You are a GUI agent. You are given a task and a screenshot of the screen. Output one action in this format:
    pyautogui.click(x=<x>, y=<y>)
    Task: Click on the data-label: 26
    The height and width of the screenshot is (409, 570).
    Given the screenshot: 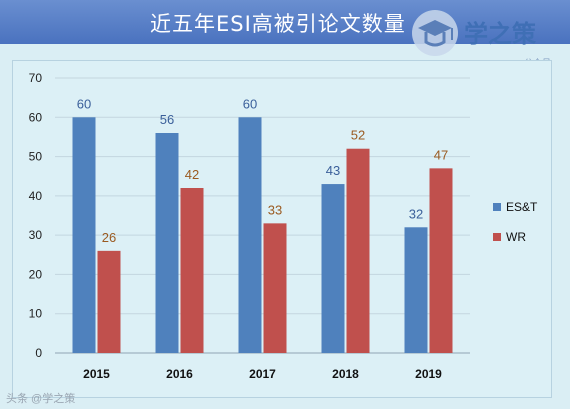 What is the action you would take?
    pyautogui.click(x=109, y=237)
    